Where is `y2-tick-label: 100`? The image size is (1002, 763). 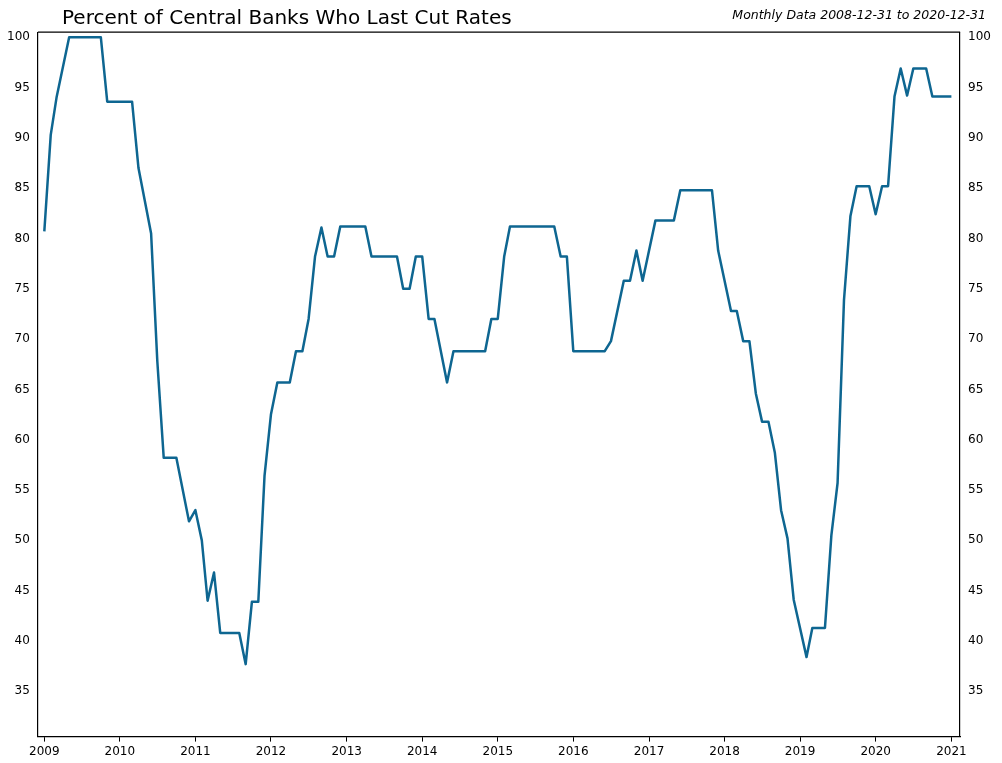
y2-tick-label: 100 is located at coordinates (979, 36).